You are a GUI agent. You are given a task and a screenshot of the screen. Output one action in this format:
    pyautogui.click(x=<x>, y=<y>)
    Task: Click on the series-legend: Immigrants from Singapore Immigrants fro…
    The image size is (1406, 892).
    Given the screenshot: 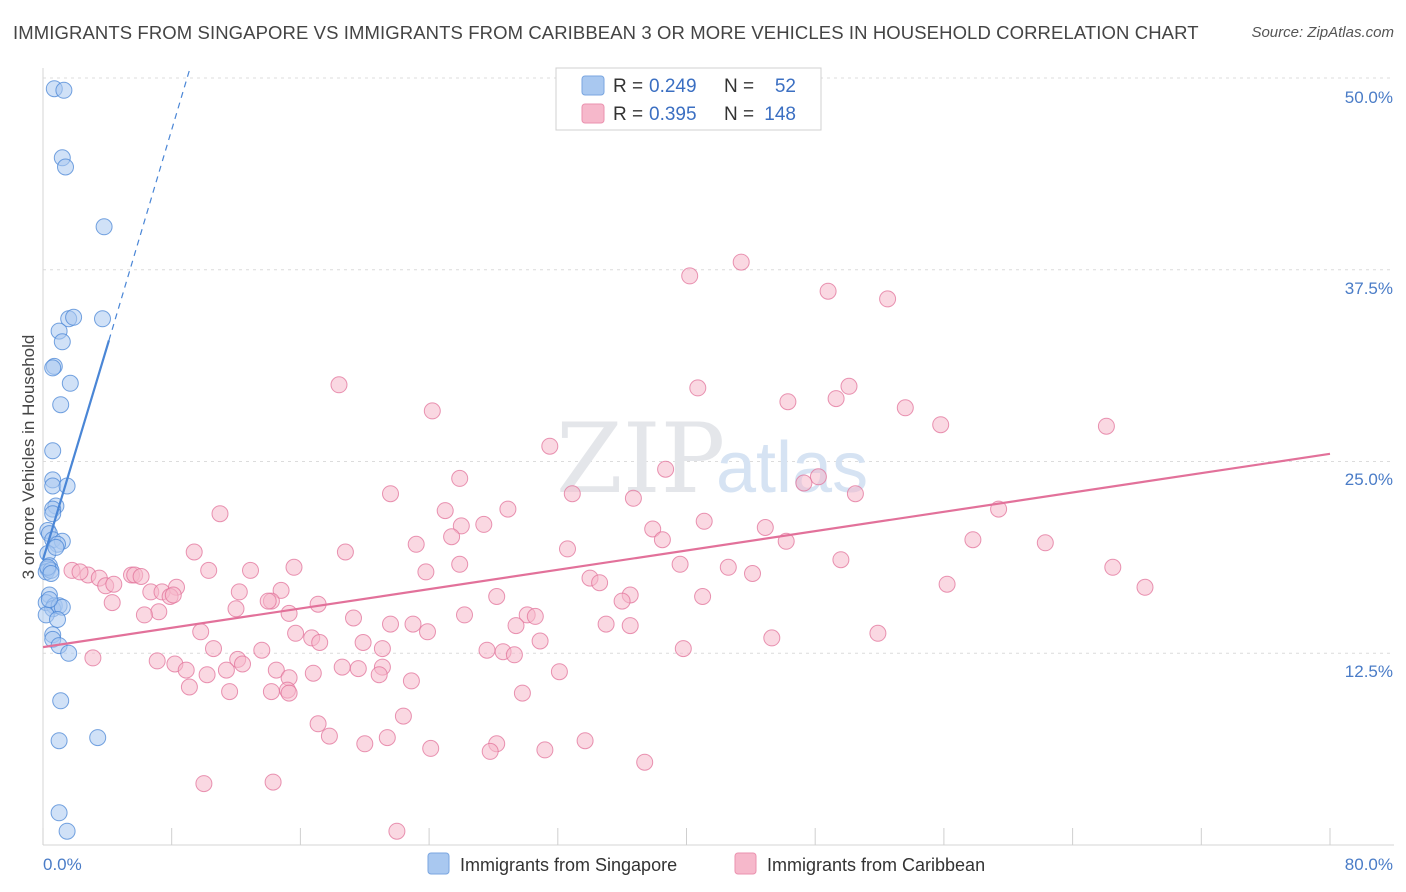 What is the action you would take?
    pyautogui.click(x=706, y=863)
    